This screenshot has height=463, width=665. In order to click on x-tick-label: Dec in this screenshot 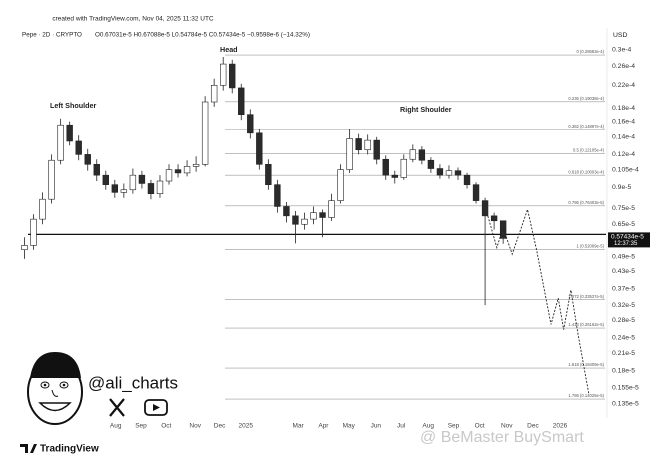, I will do `click(220, 426)`.